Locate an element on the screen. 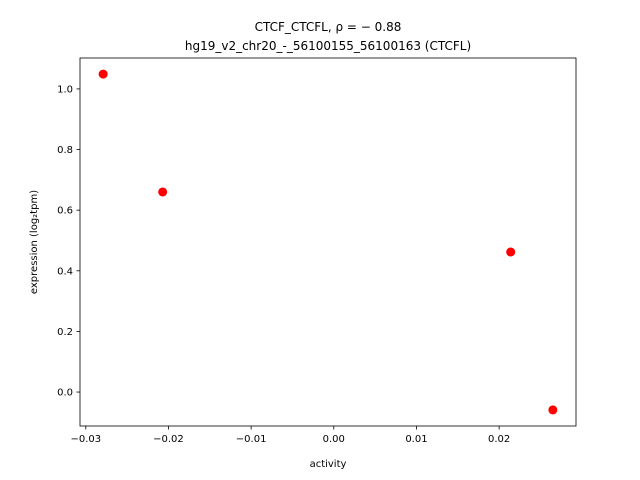 The height and width of the screenshot is (480, 640). chart-title-line1: CTCF_CTCFL, ρ = − 0.88 is located at coordinates (328, 27).